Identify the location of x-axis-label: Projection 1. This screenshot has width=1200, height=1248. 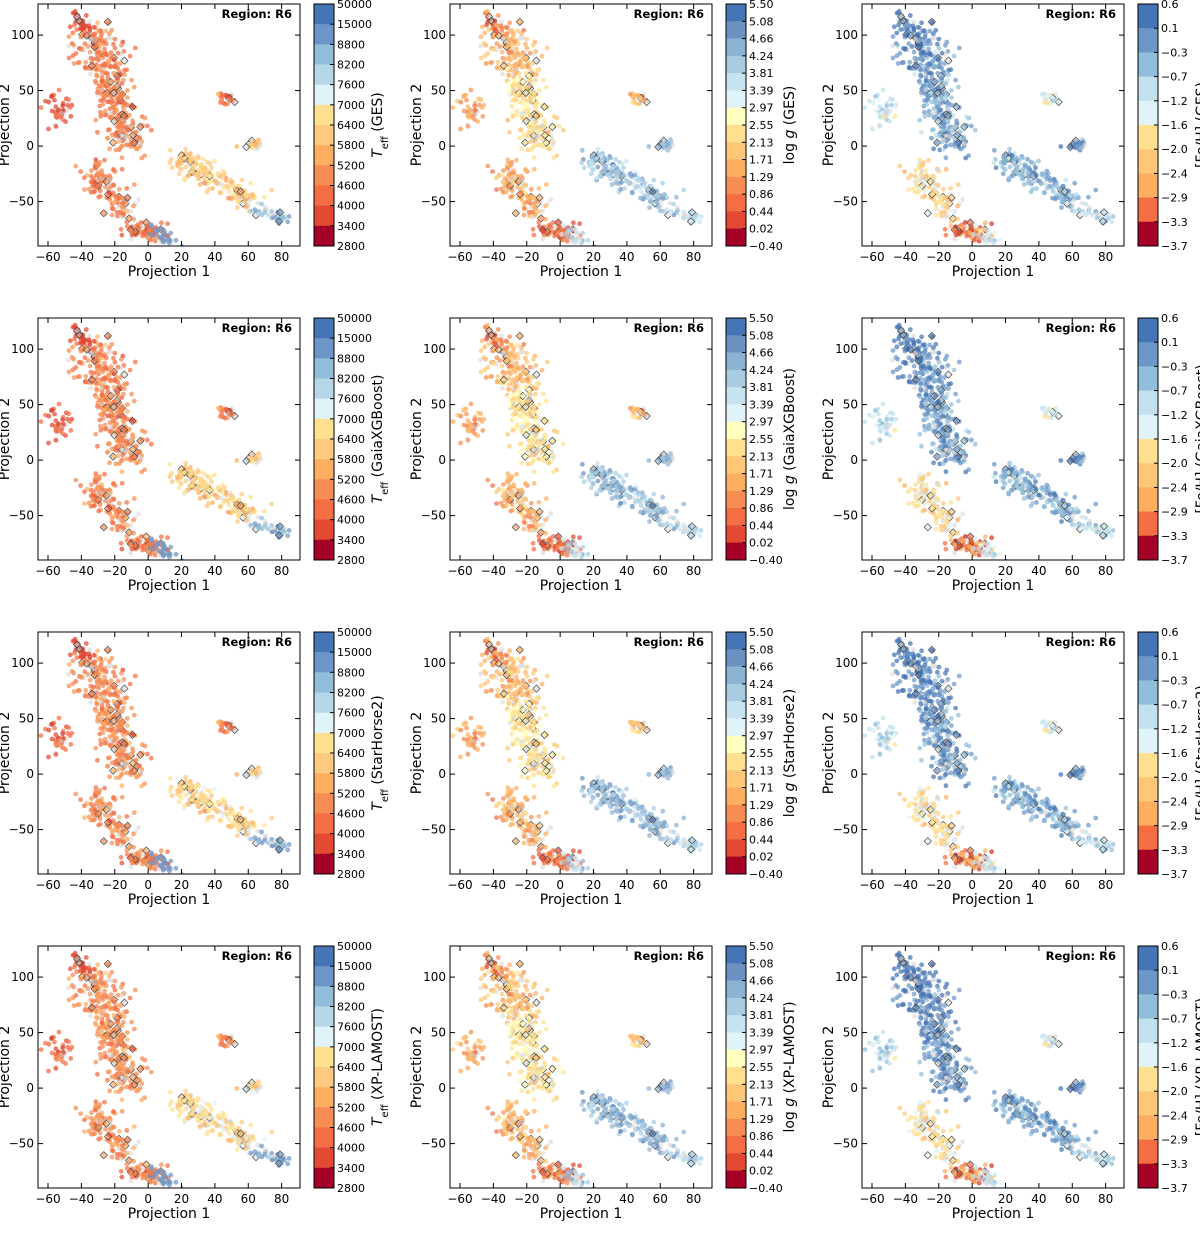
(169, 586).